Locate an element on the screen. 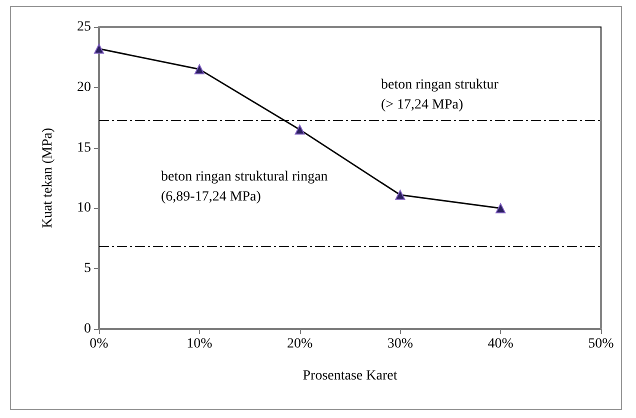 This screenshot has height=418, width=636. x-tick-label: 50% is located at coordinates (601, 344).